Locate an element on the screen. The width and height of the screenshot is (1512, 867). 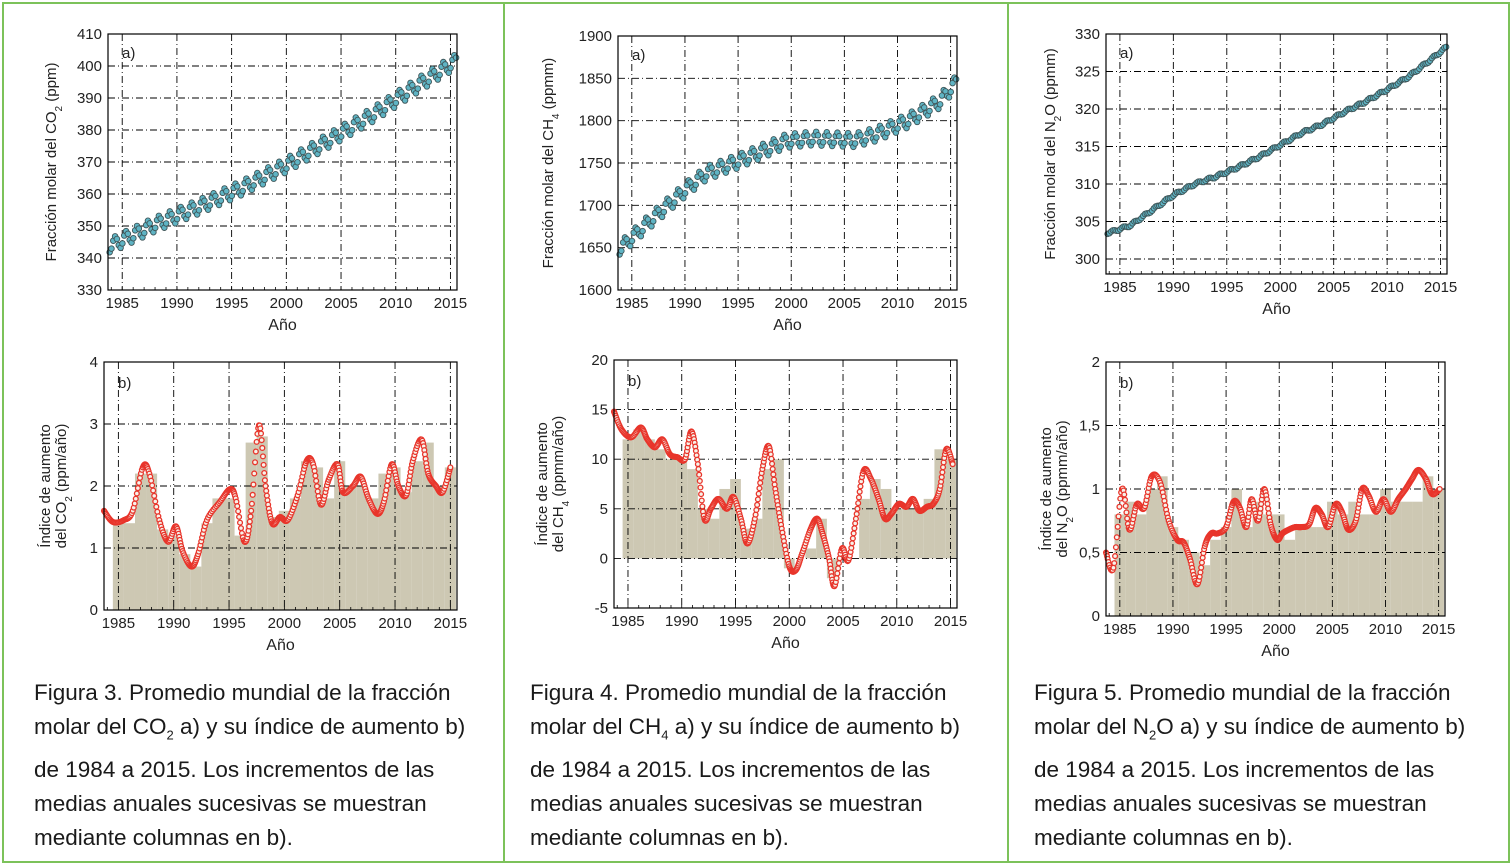
panel-tag: b) is located at coordinates (124, 383).